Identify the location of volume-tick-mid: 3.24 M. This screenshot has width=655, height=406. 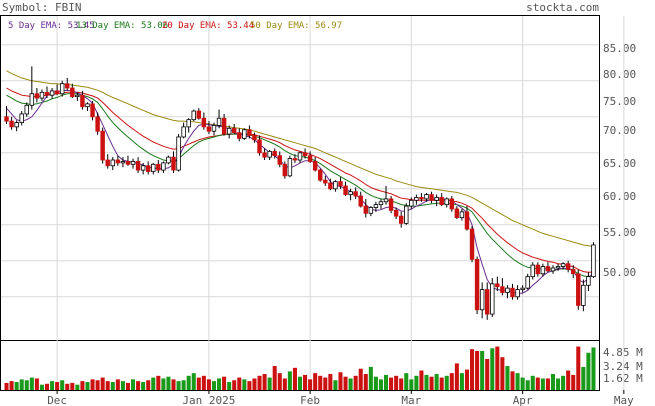
(623, 366).